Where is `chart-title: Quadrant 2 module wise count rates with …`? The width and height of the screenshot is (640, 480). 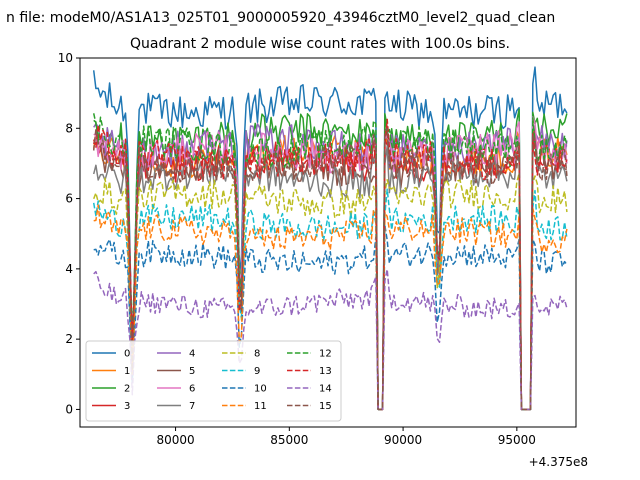 chart-title: Quadrant 2 module wise count rates with … is located at coordinates (320, 44).